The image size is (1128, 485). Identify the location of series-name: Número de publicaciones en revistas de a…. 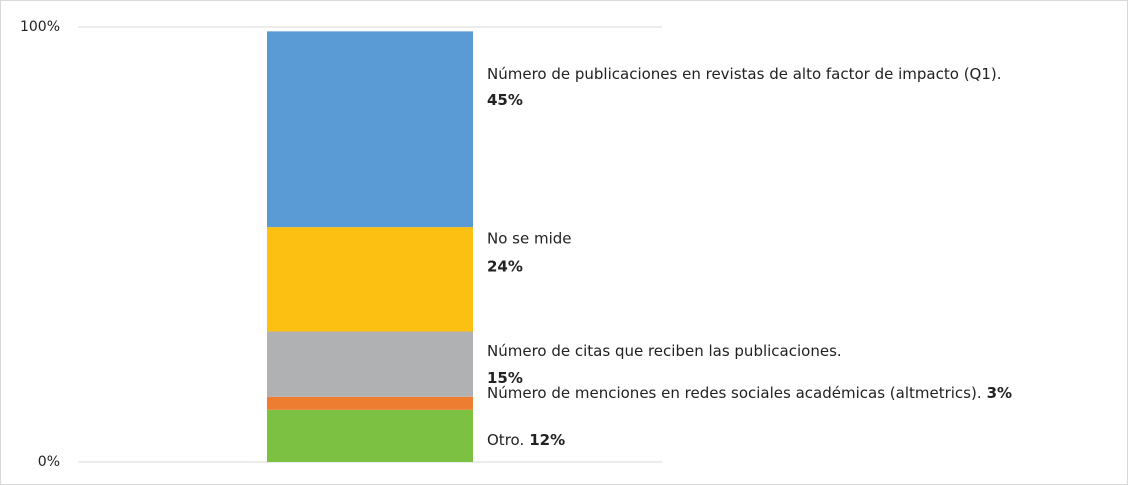
(744, 74).